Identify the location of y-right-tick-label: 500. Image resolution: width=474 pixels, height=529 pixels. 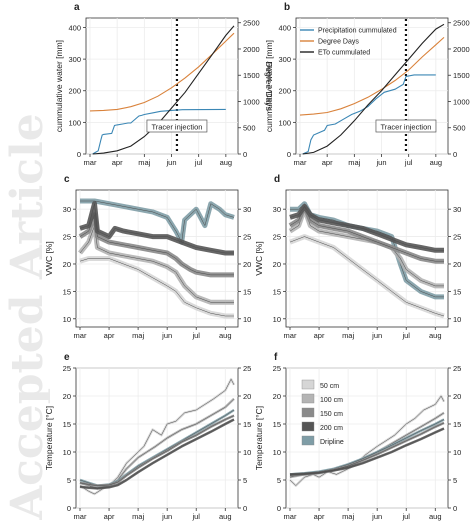
(249, 128).